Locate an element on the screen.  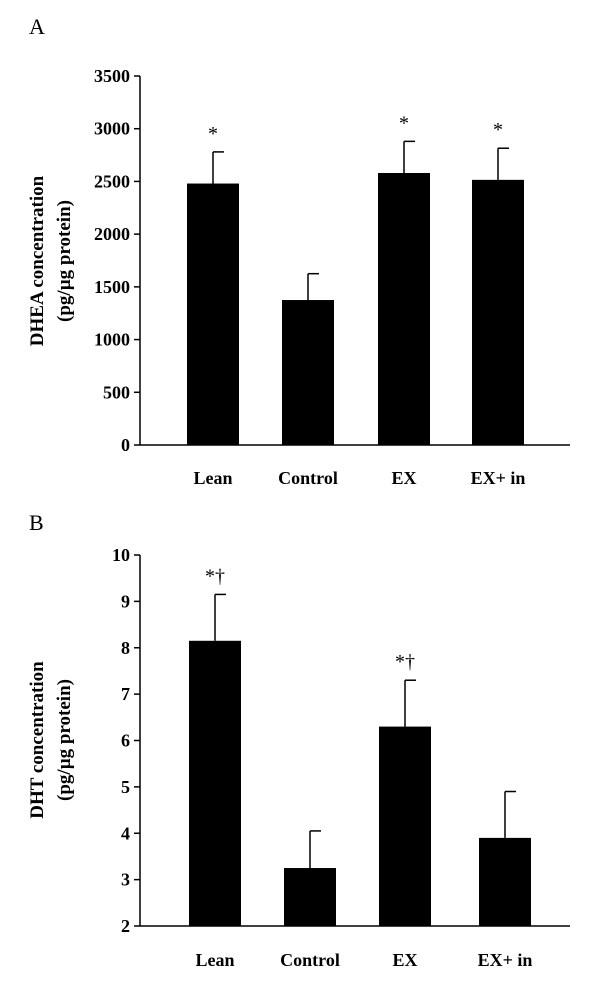
panel-label: A is located at coordinates (37, 26).